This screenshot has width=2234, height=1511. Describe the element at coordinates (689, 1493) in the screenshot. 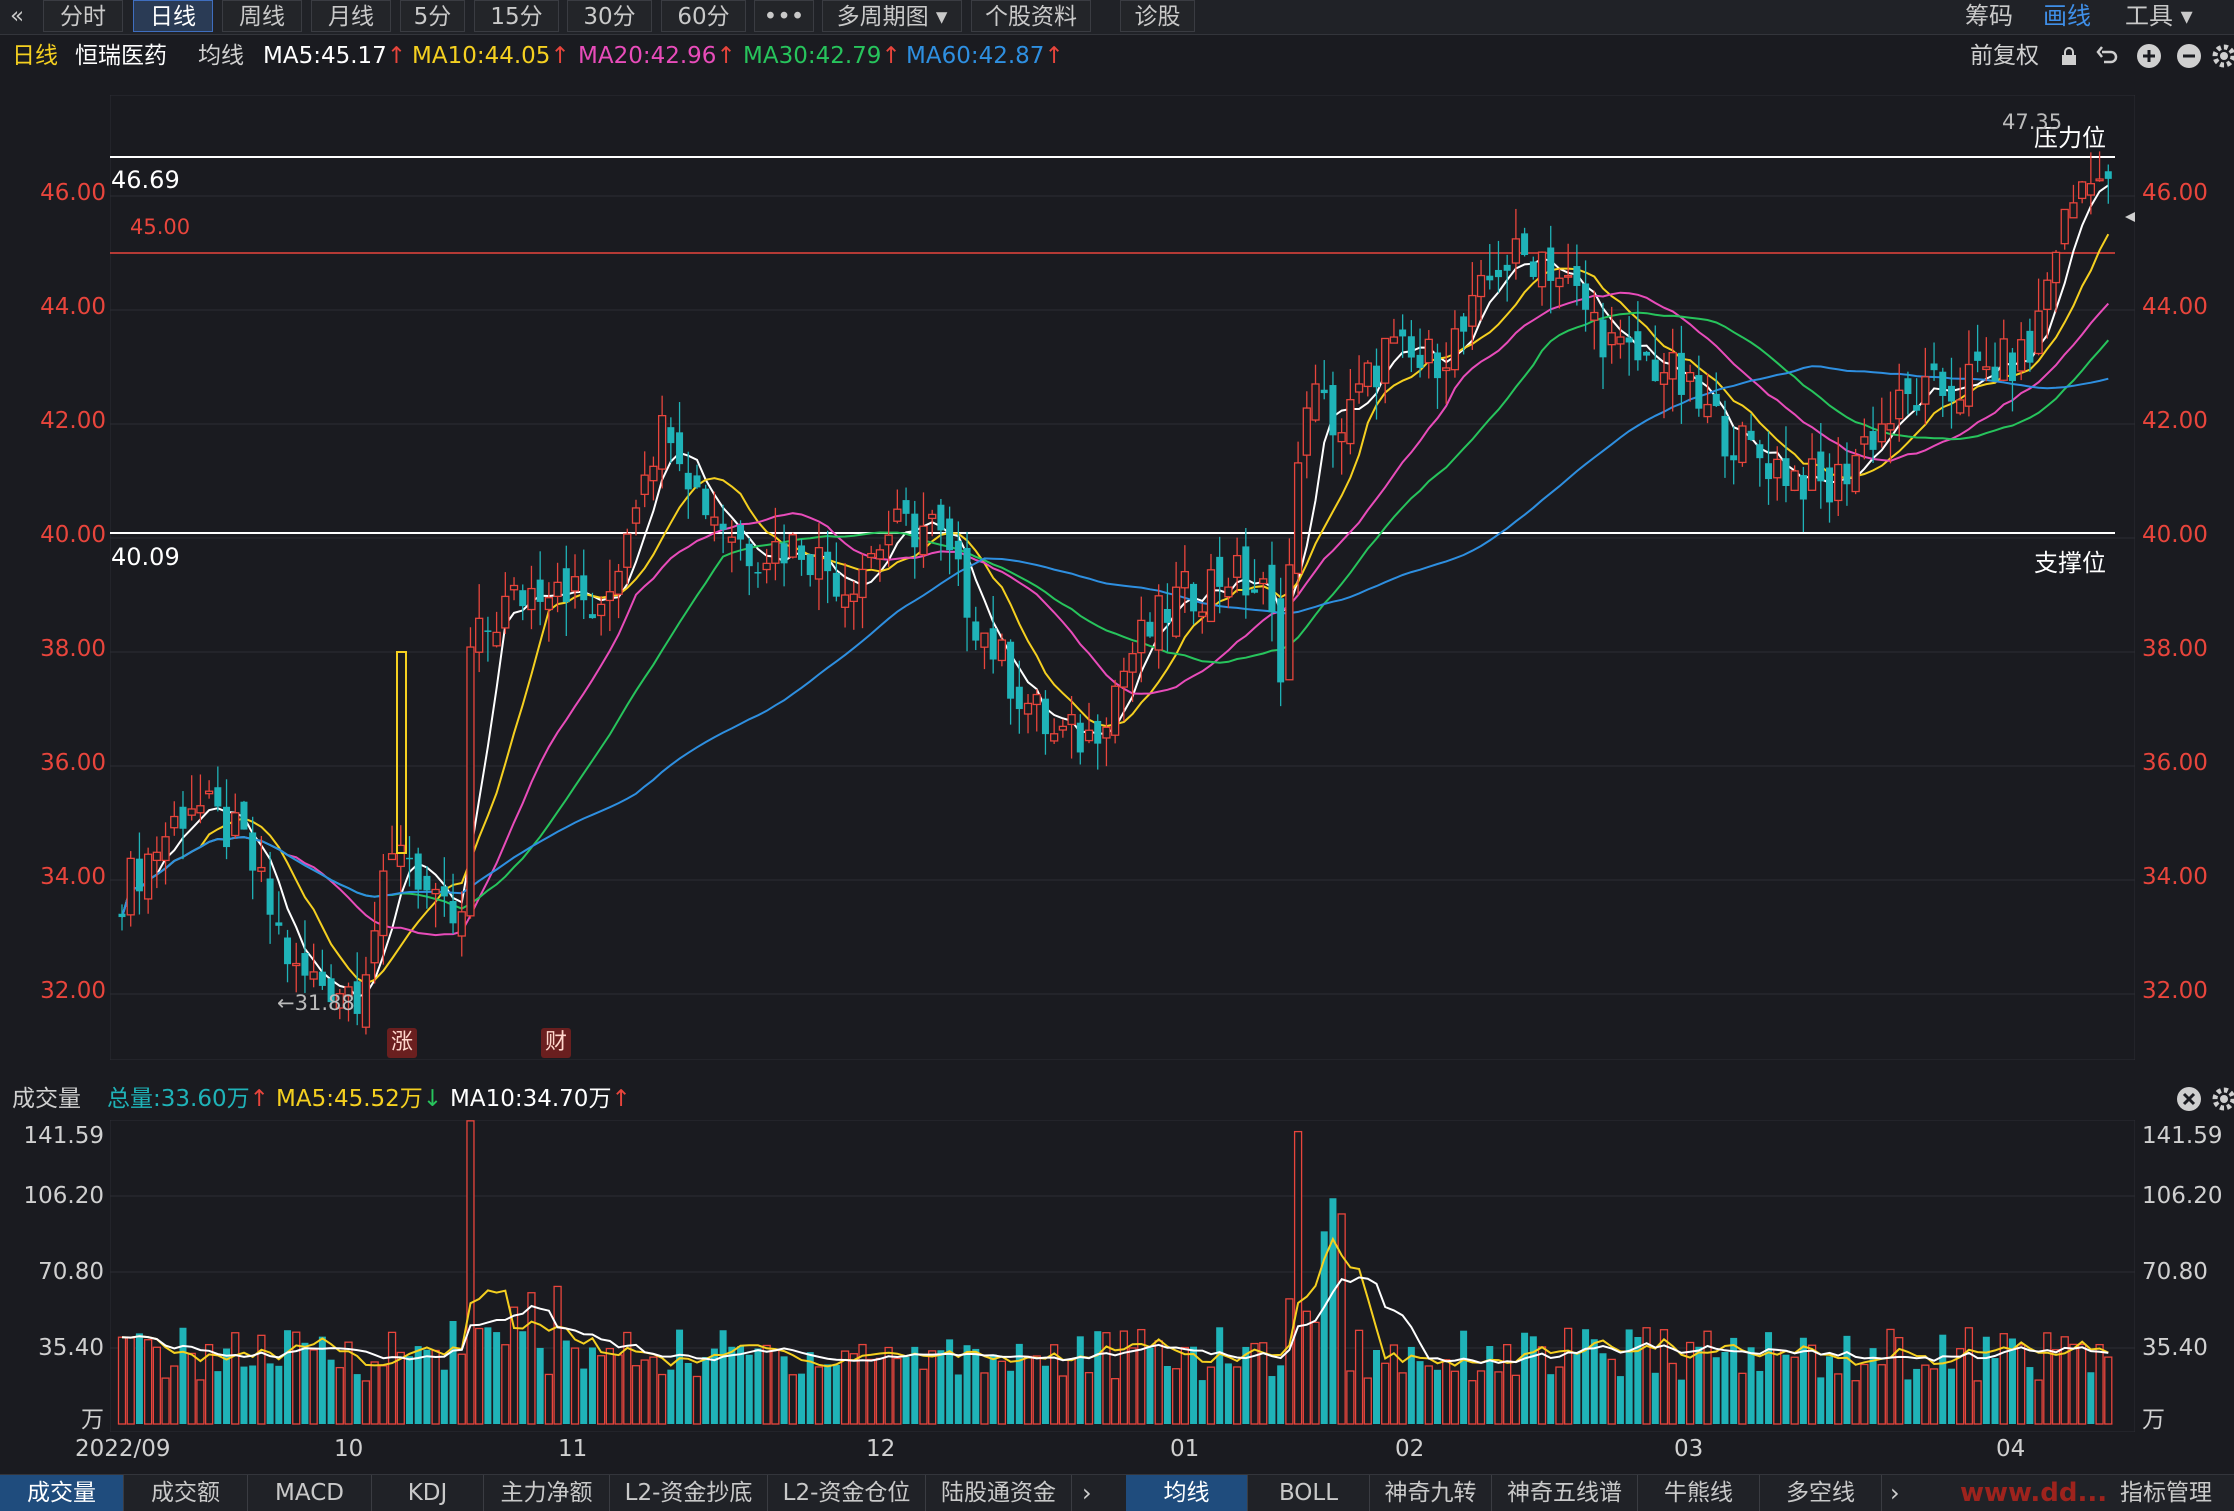

I see `tab-l2-bottom: L2-资金抄底` at that location.